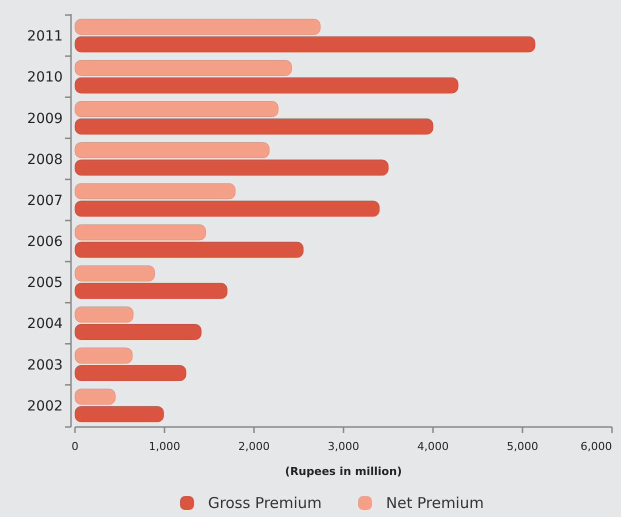  Describe the element at coordinates (596, 446) in the screenshot. I see `x-tick-label: 6,000` at that location.